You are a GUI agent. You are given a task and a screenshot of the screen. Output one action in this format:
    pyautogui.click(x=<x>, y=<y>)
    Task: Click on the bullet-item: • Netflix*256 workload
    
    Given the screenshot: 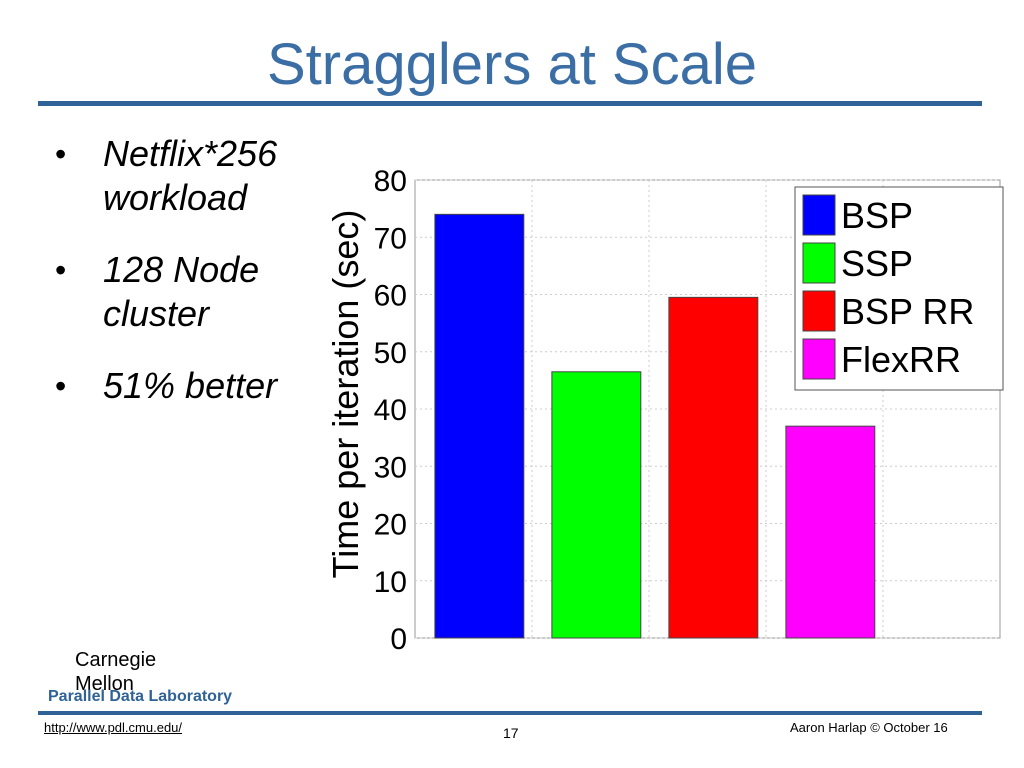 What is the action you would take?
    pyautogui.click(x=195, y=176)
    